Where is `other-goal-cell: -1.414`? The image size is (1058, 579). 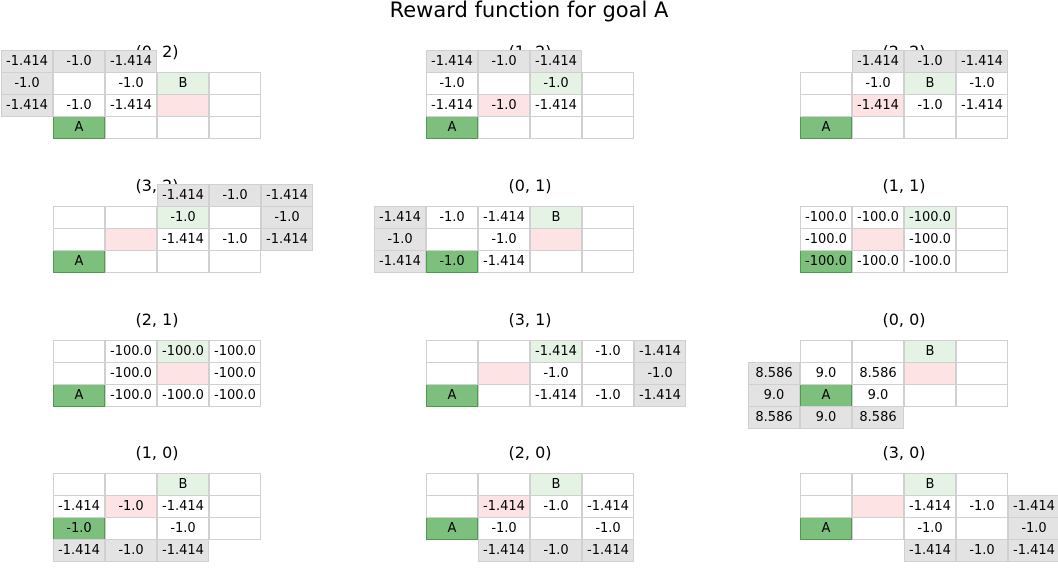 other-goal-cell: -1.414 is located at coordinates (556, 351).